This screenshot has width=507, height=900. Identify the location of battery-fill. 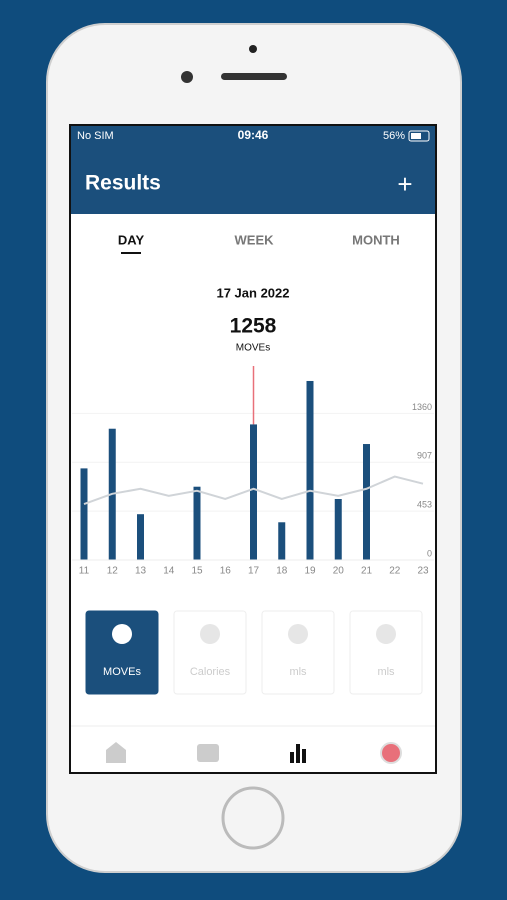
(416, 136).